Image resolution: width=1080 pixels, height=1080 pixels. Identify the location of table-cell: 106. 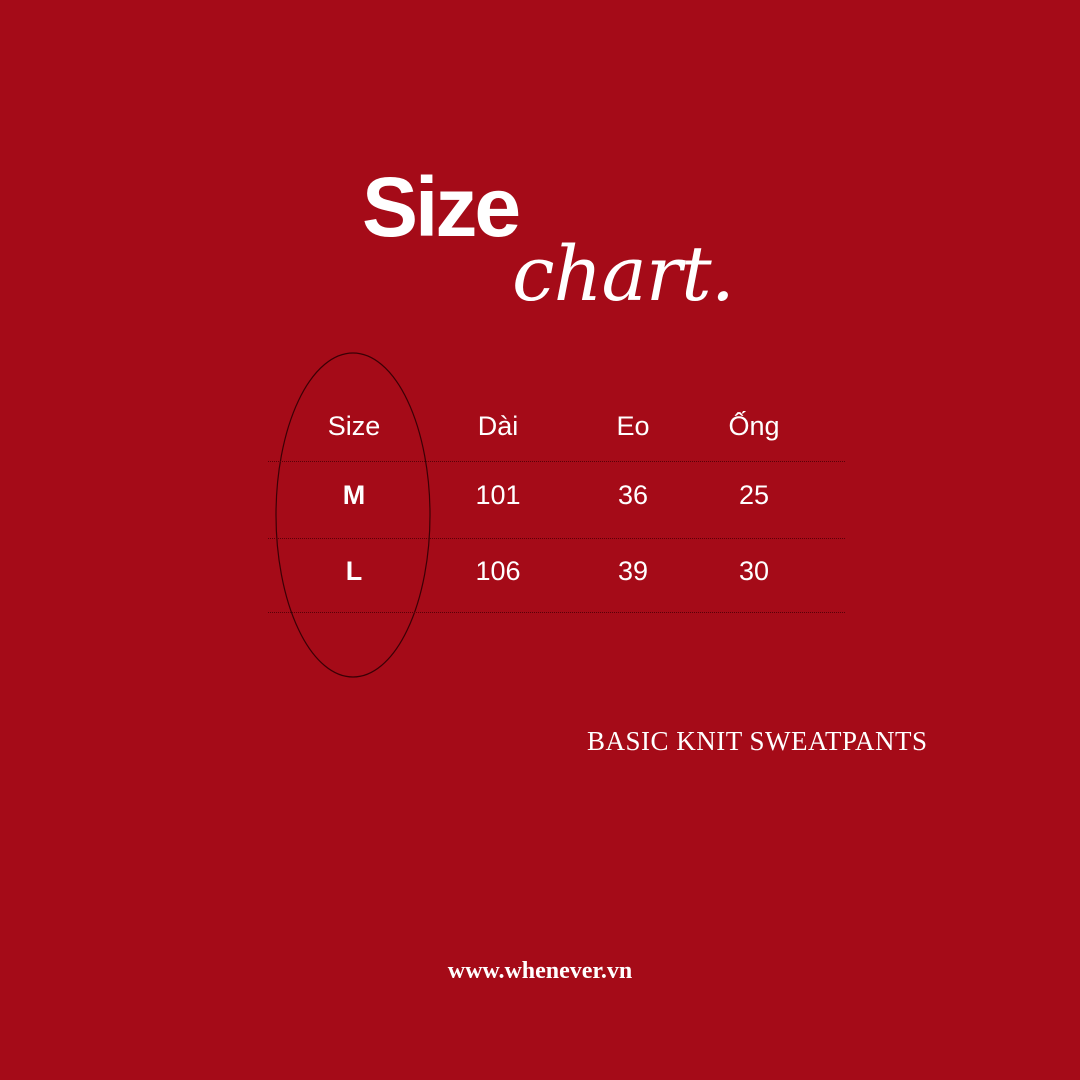
(498, 571).